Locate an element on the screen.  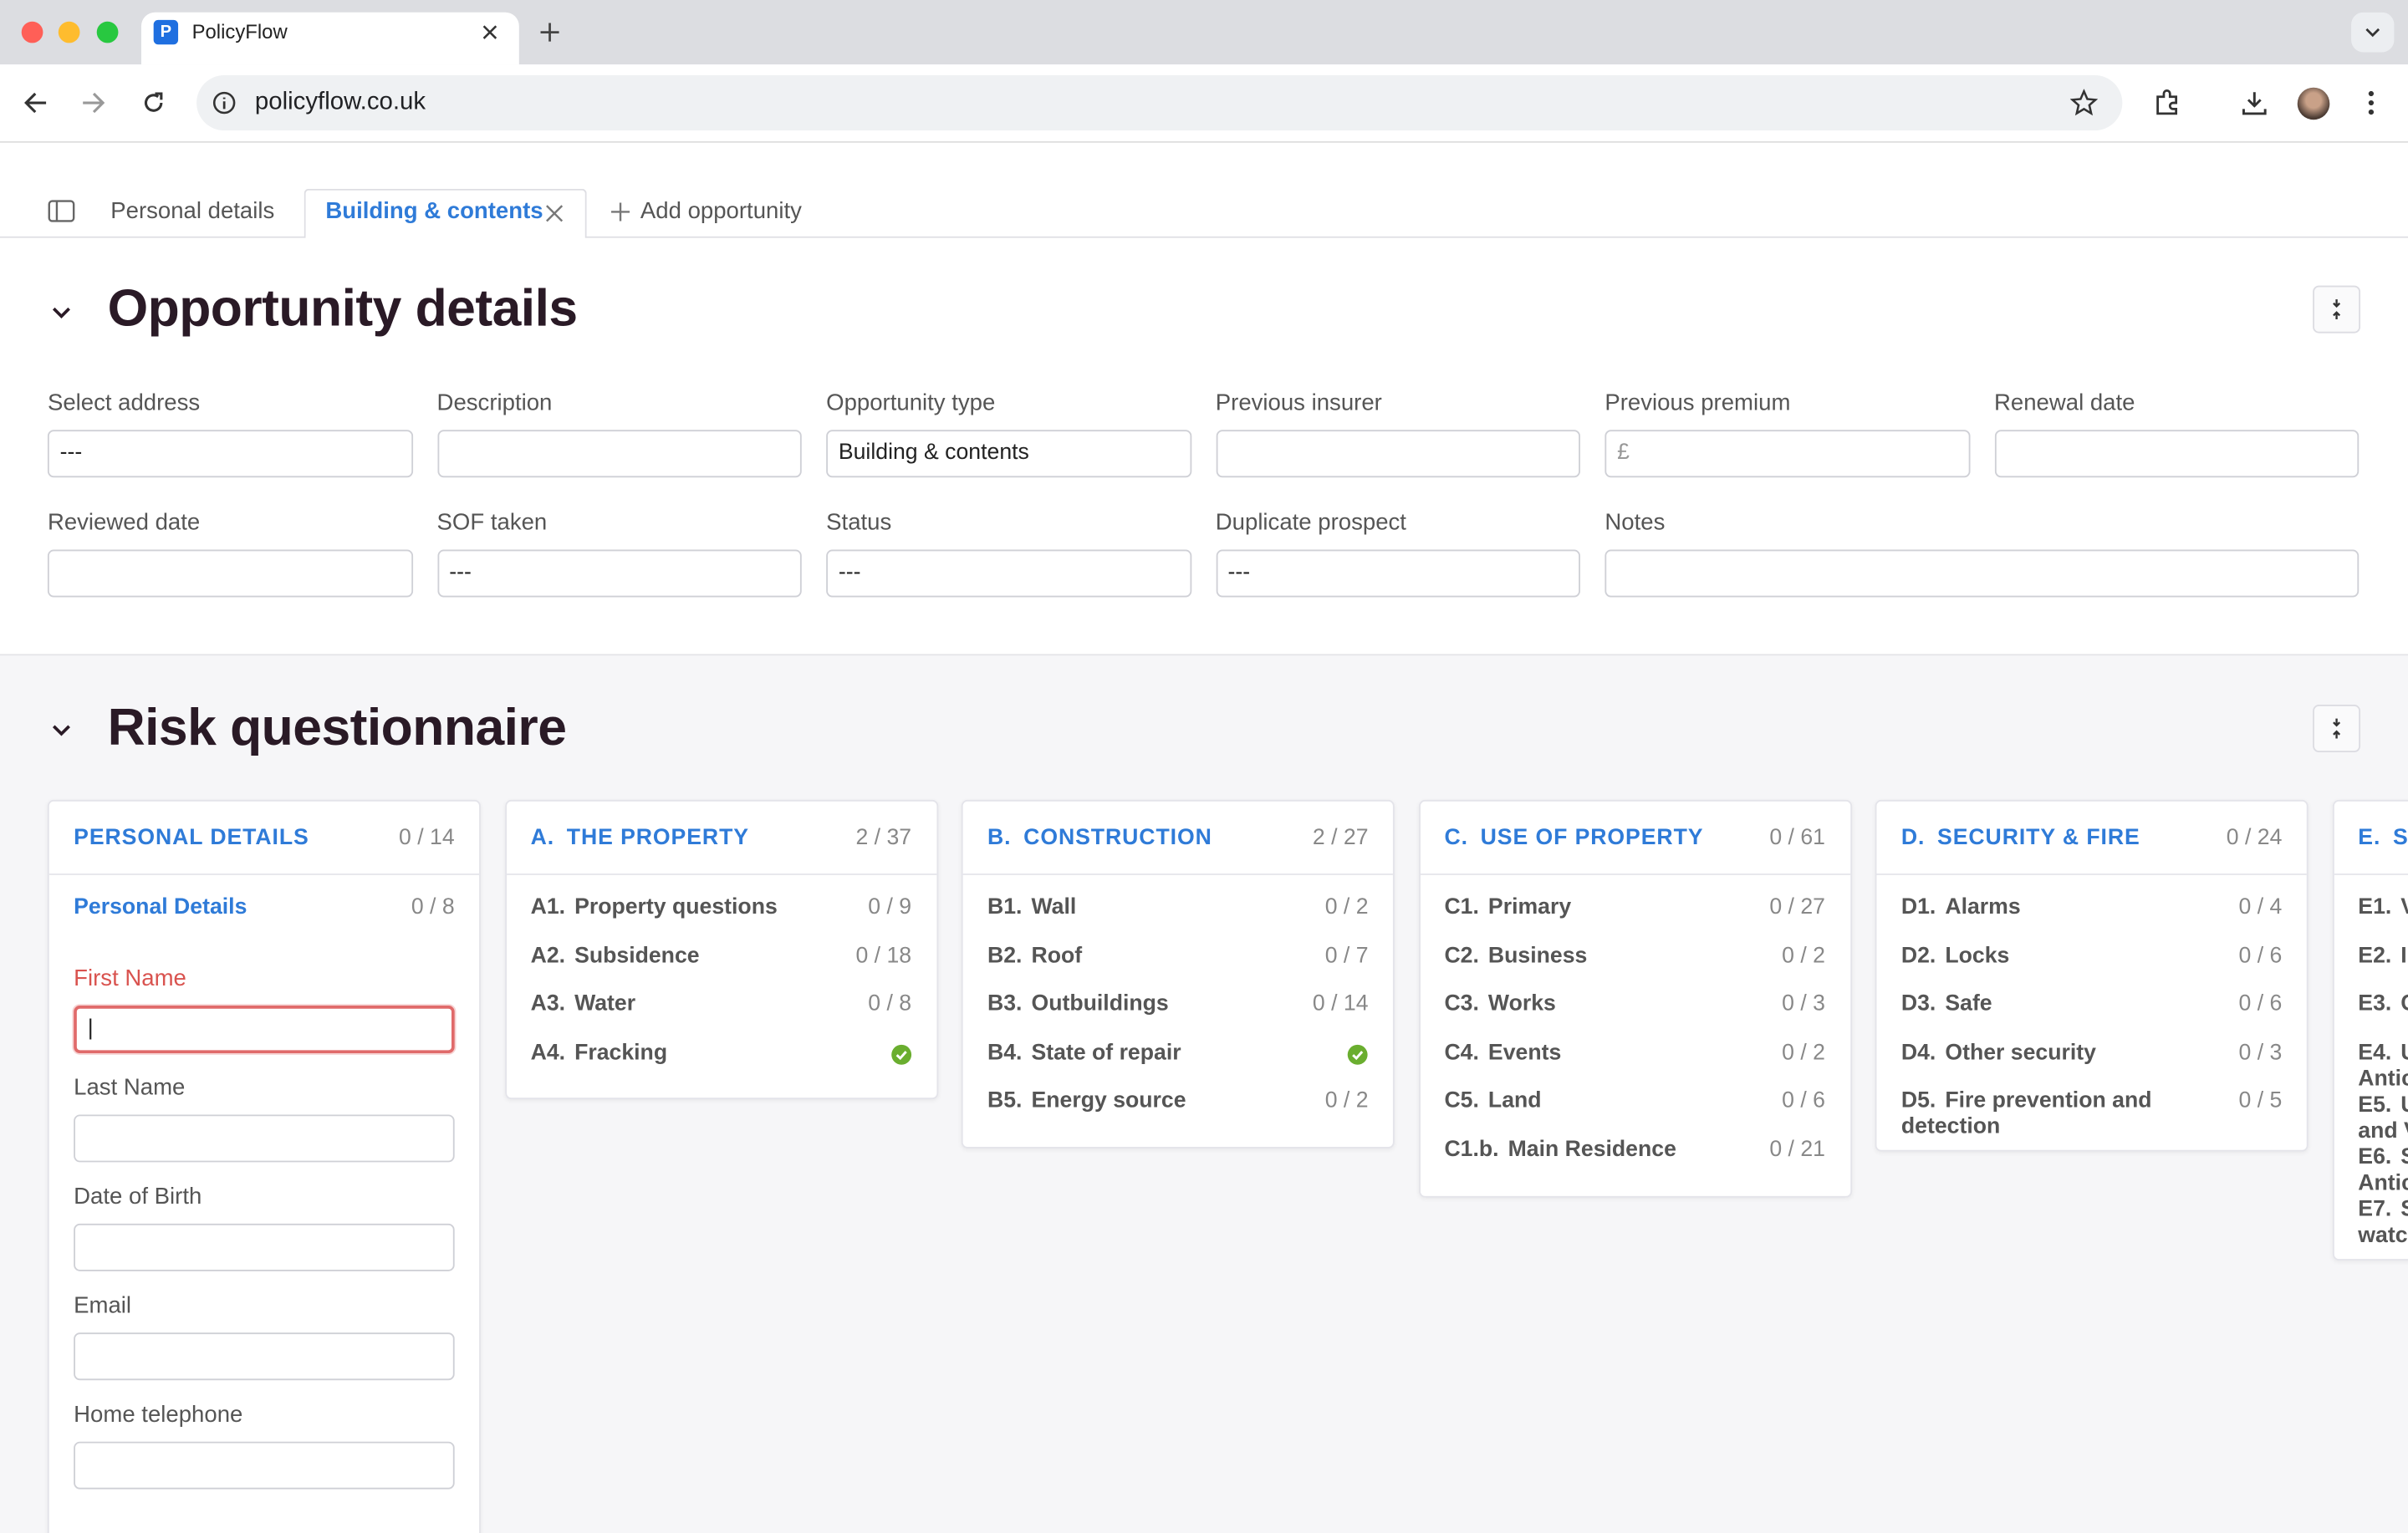
question-group: C4. Events 0 / 2 is located at coordinates (1634, 1065).